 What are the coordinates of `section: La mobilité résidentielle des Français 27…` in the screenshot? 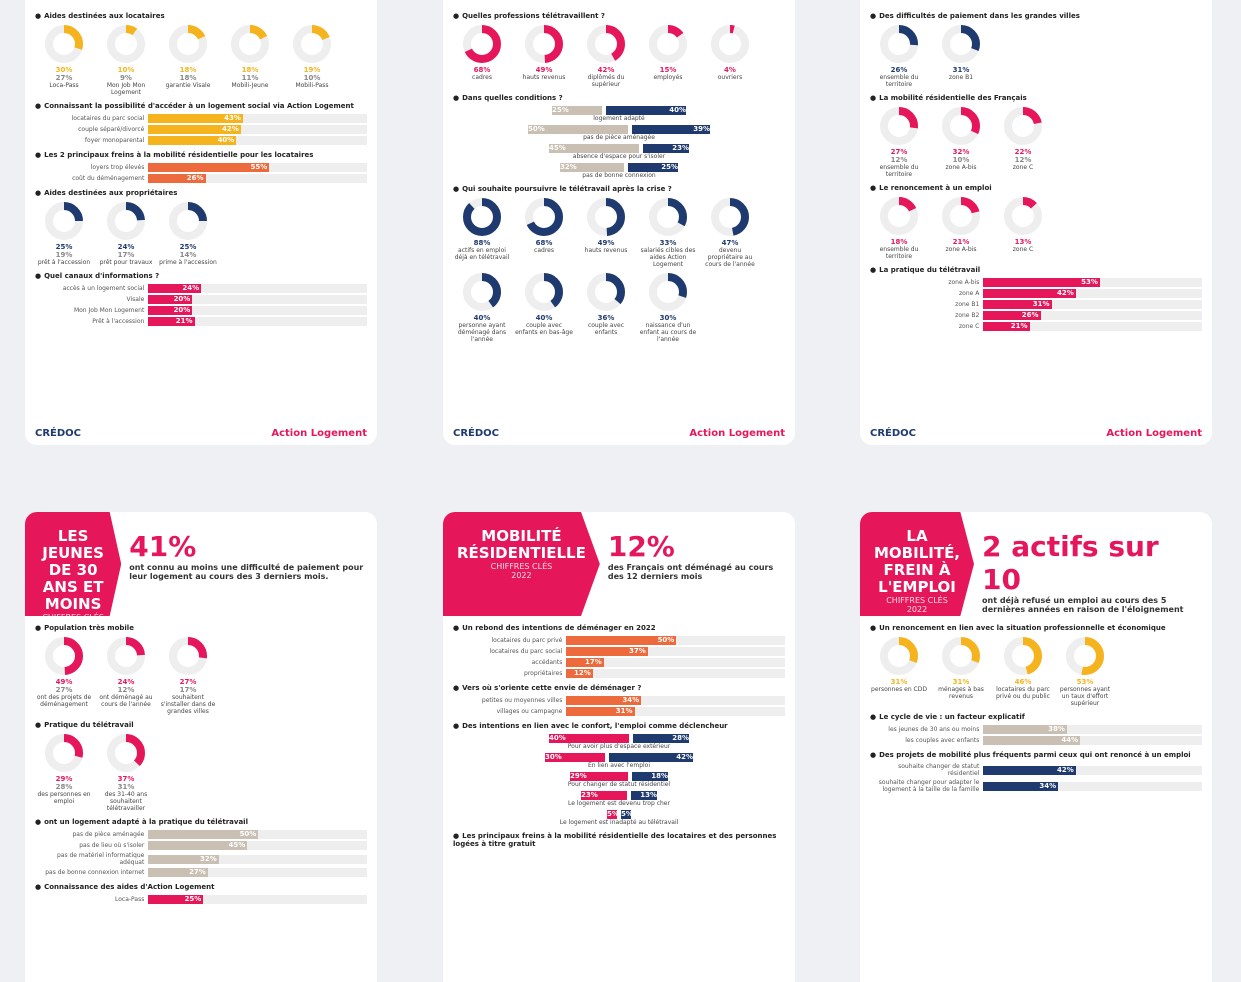 It's located at (1036, 136).